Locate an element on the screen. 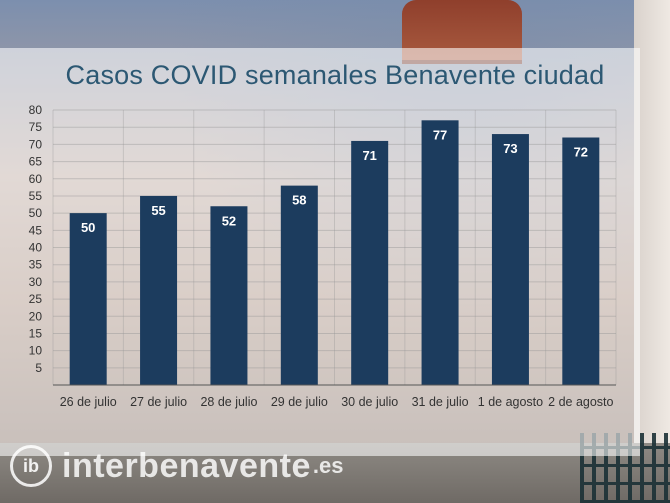 The image size is (670, 503). data-label: 55 is located at coordinates (158, 210).